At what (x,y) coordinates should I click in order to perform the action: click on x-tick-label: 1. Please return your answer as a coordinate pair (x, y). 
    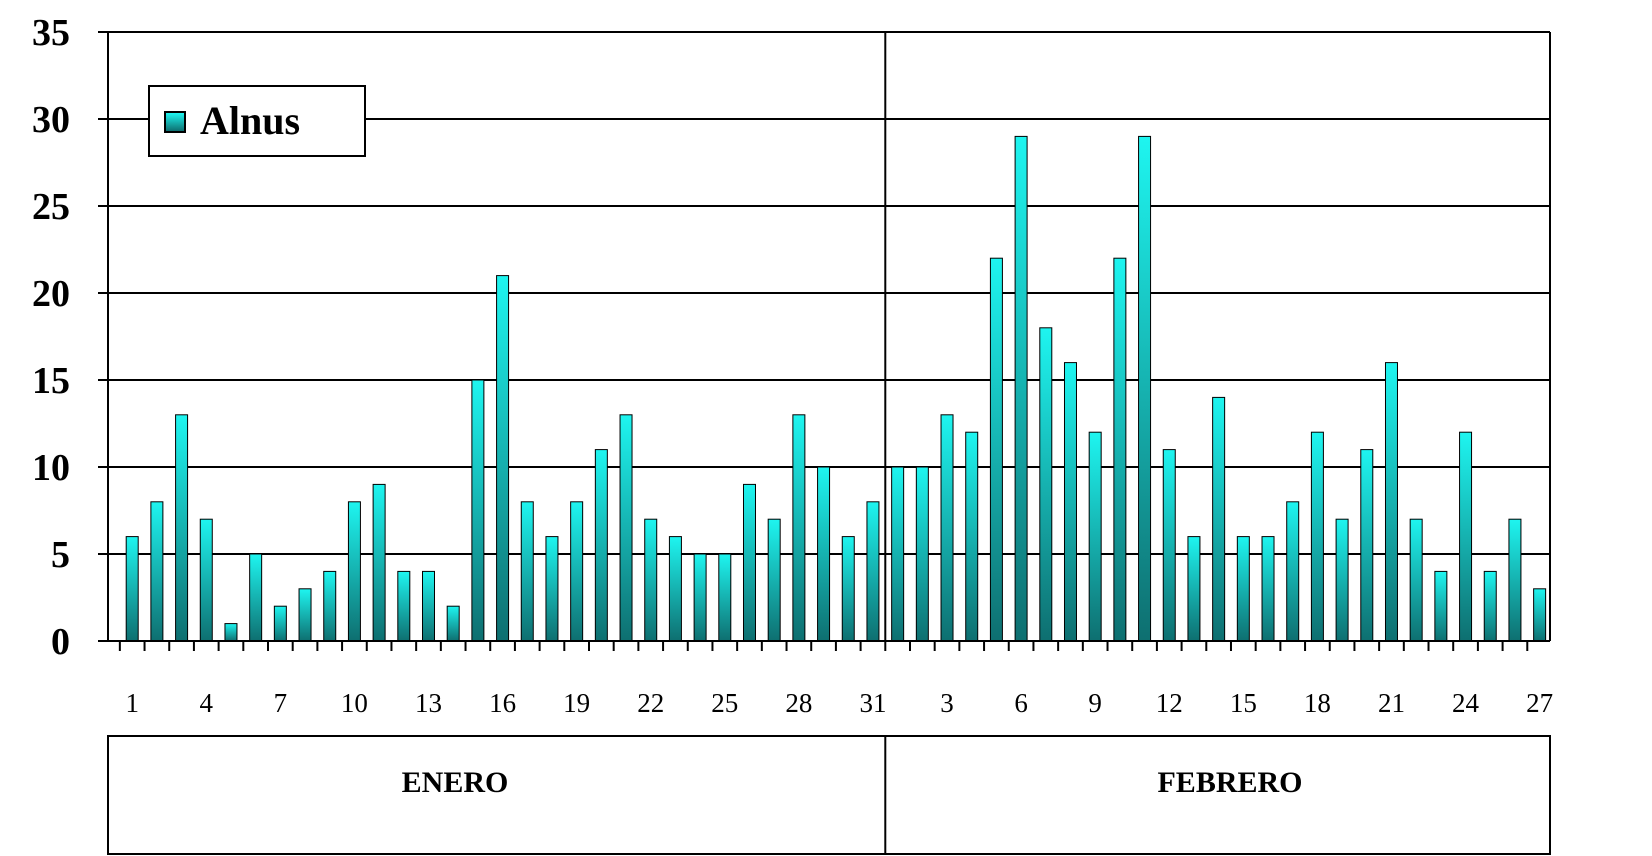
    Looking at the image, I should click on (132, 703).